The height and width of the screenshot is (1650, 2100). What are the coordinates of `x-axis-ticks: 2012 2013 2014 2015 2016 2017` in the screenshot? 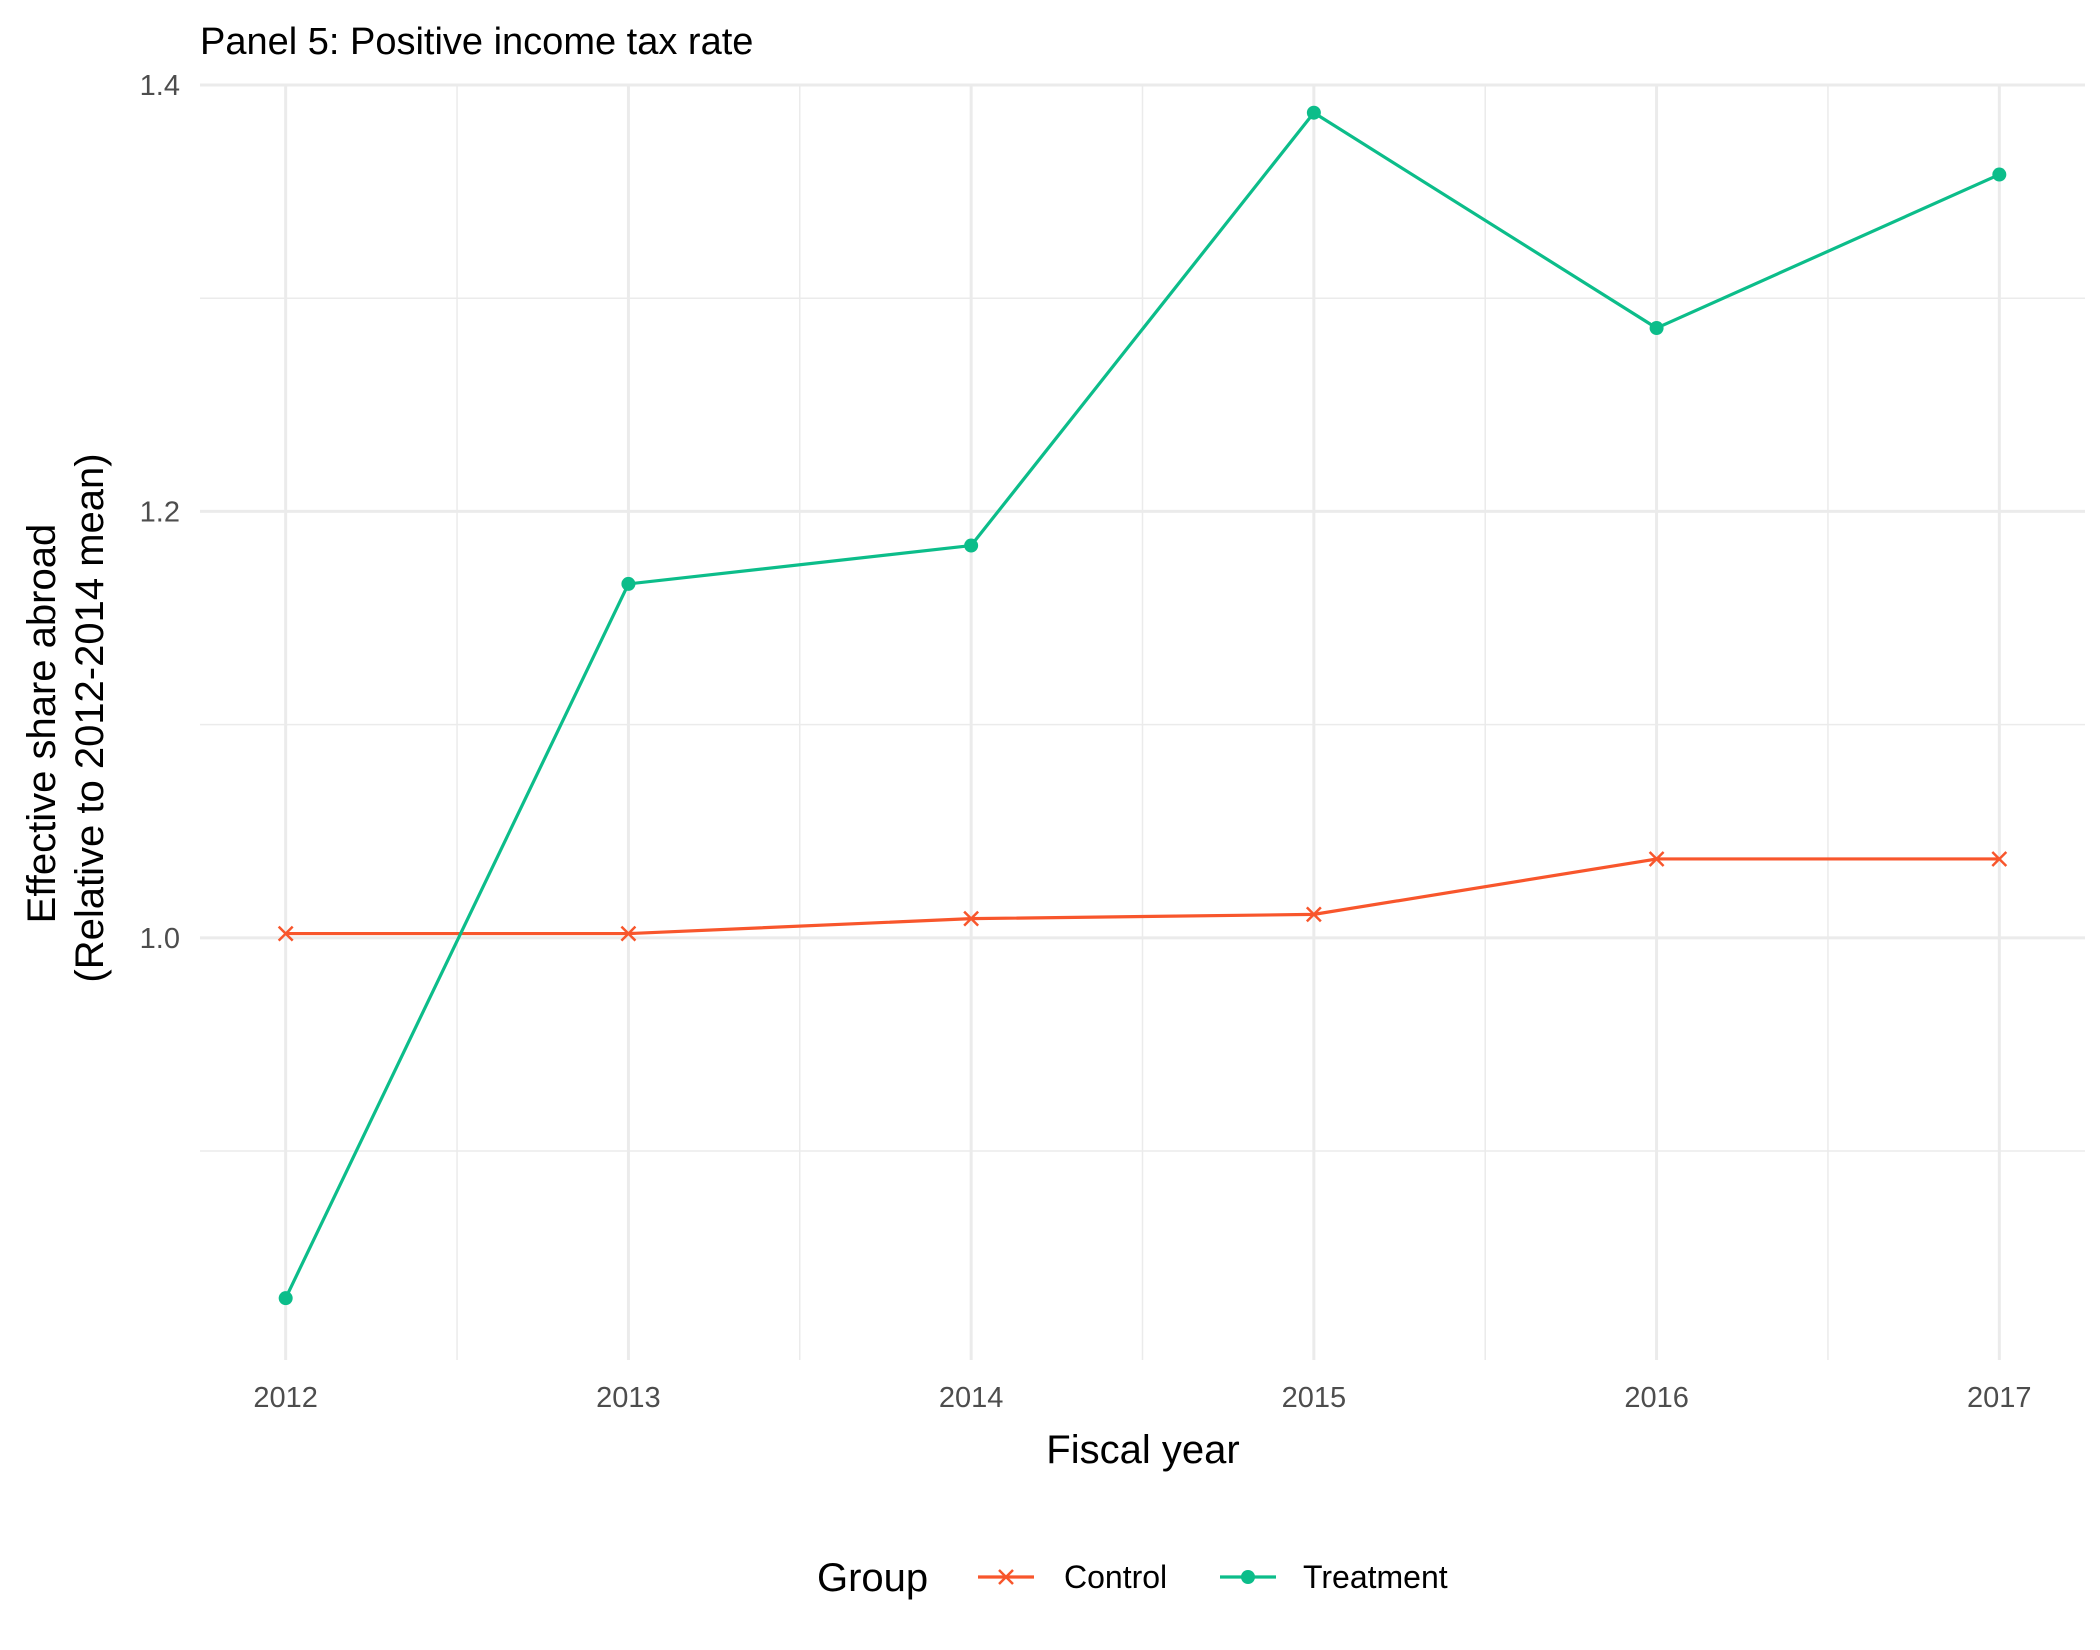 It's located at (1142, 1398).